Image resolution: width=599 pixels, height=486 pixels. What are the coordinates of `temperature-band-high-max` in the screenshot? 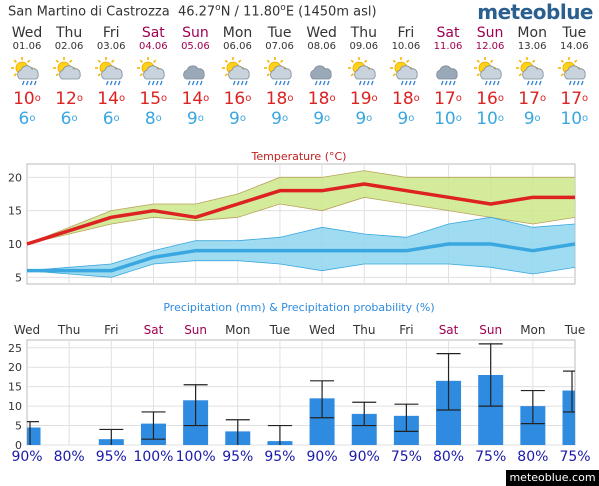 It's located at (300, 207).